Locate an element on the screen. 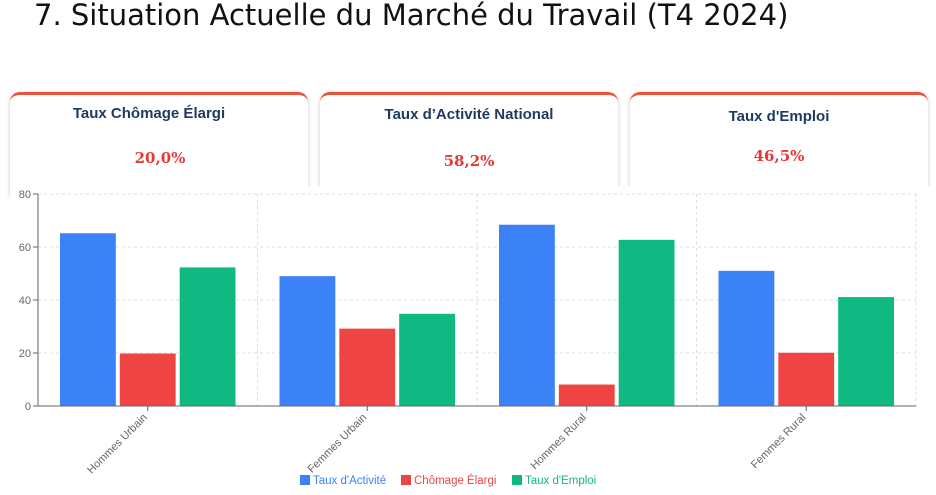 The height and width of the screenshot is (495, 936). kpi-card-activite: Taux d’Activité National 58,2% is located at coordinates (469, 147).